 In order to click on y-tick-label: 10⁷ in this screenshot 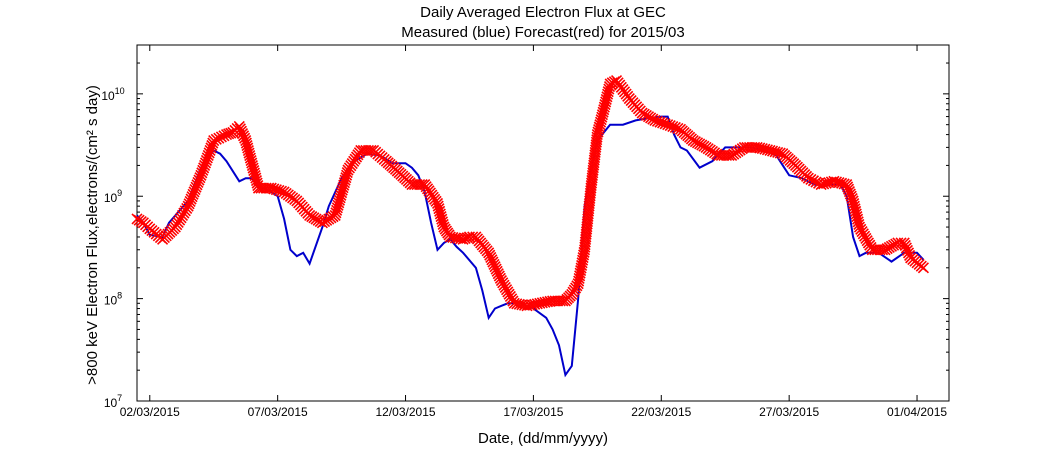, I will do `click(113, 401)`.